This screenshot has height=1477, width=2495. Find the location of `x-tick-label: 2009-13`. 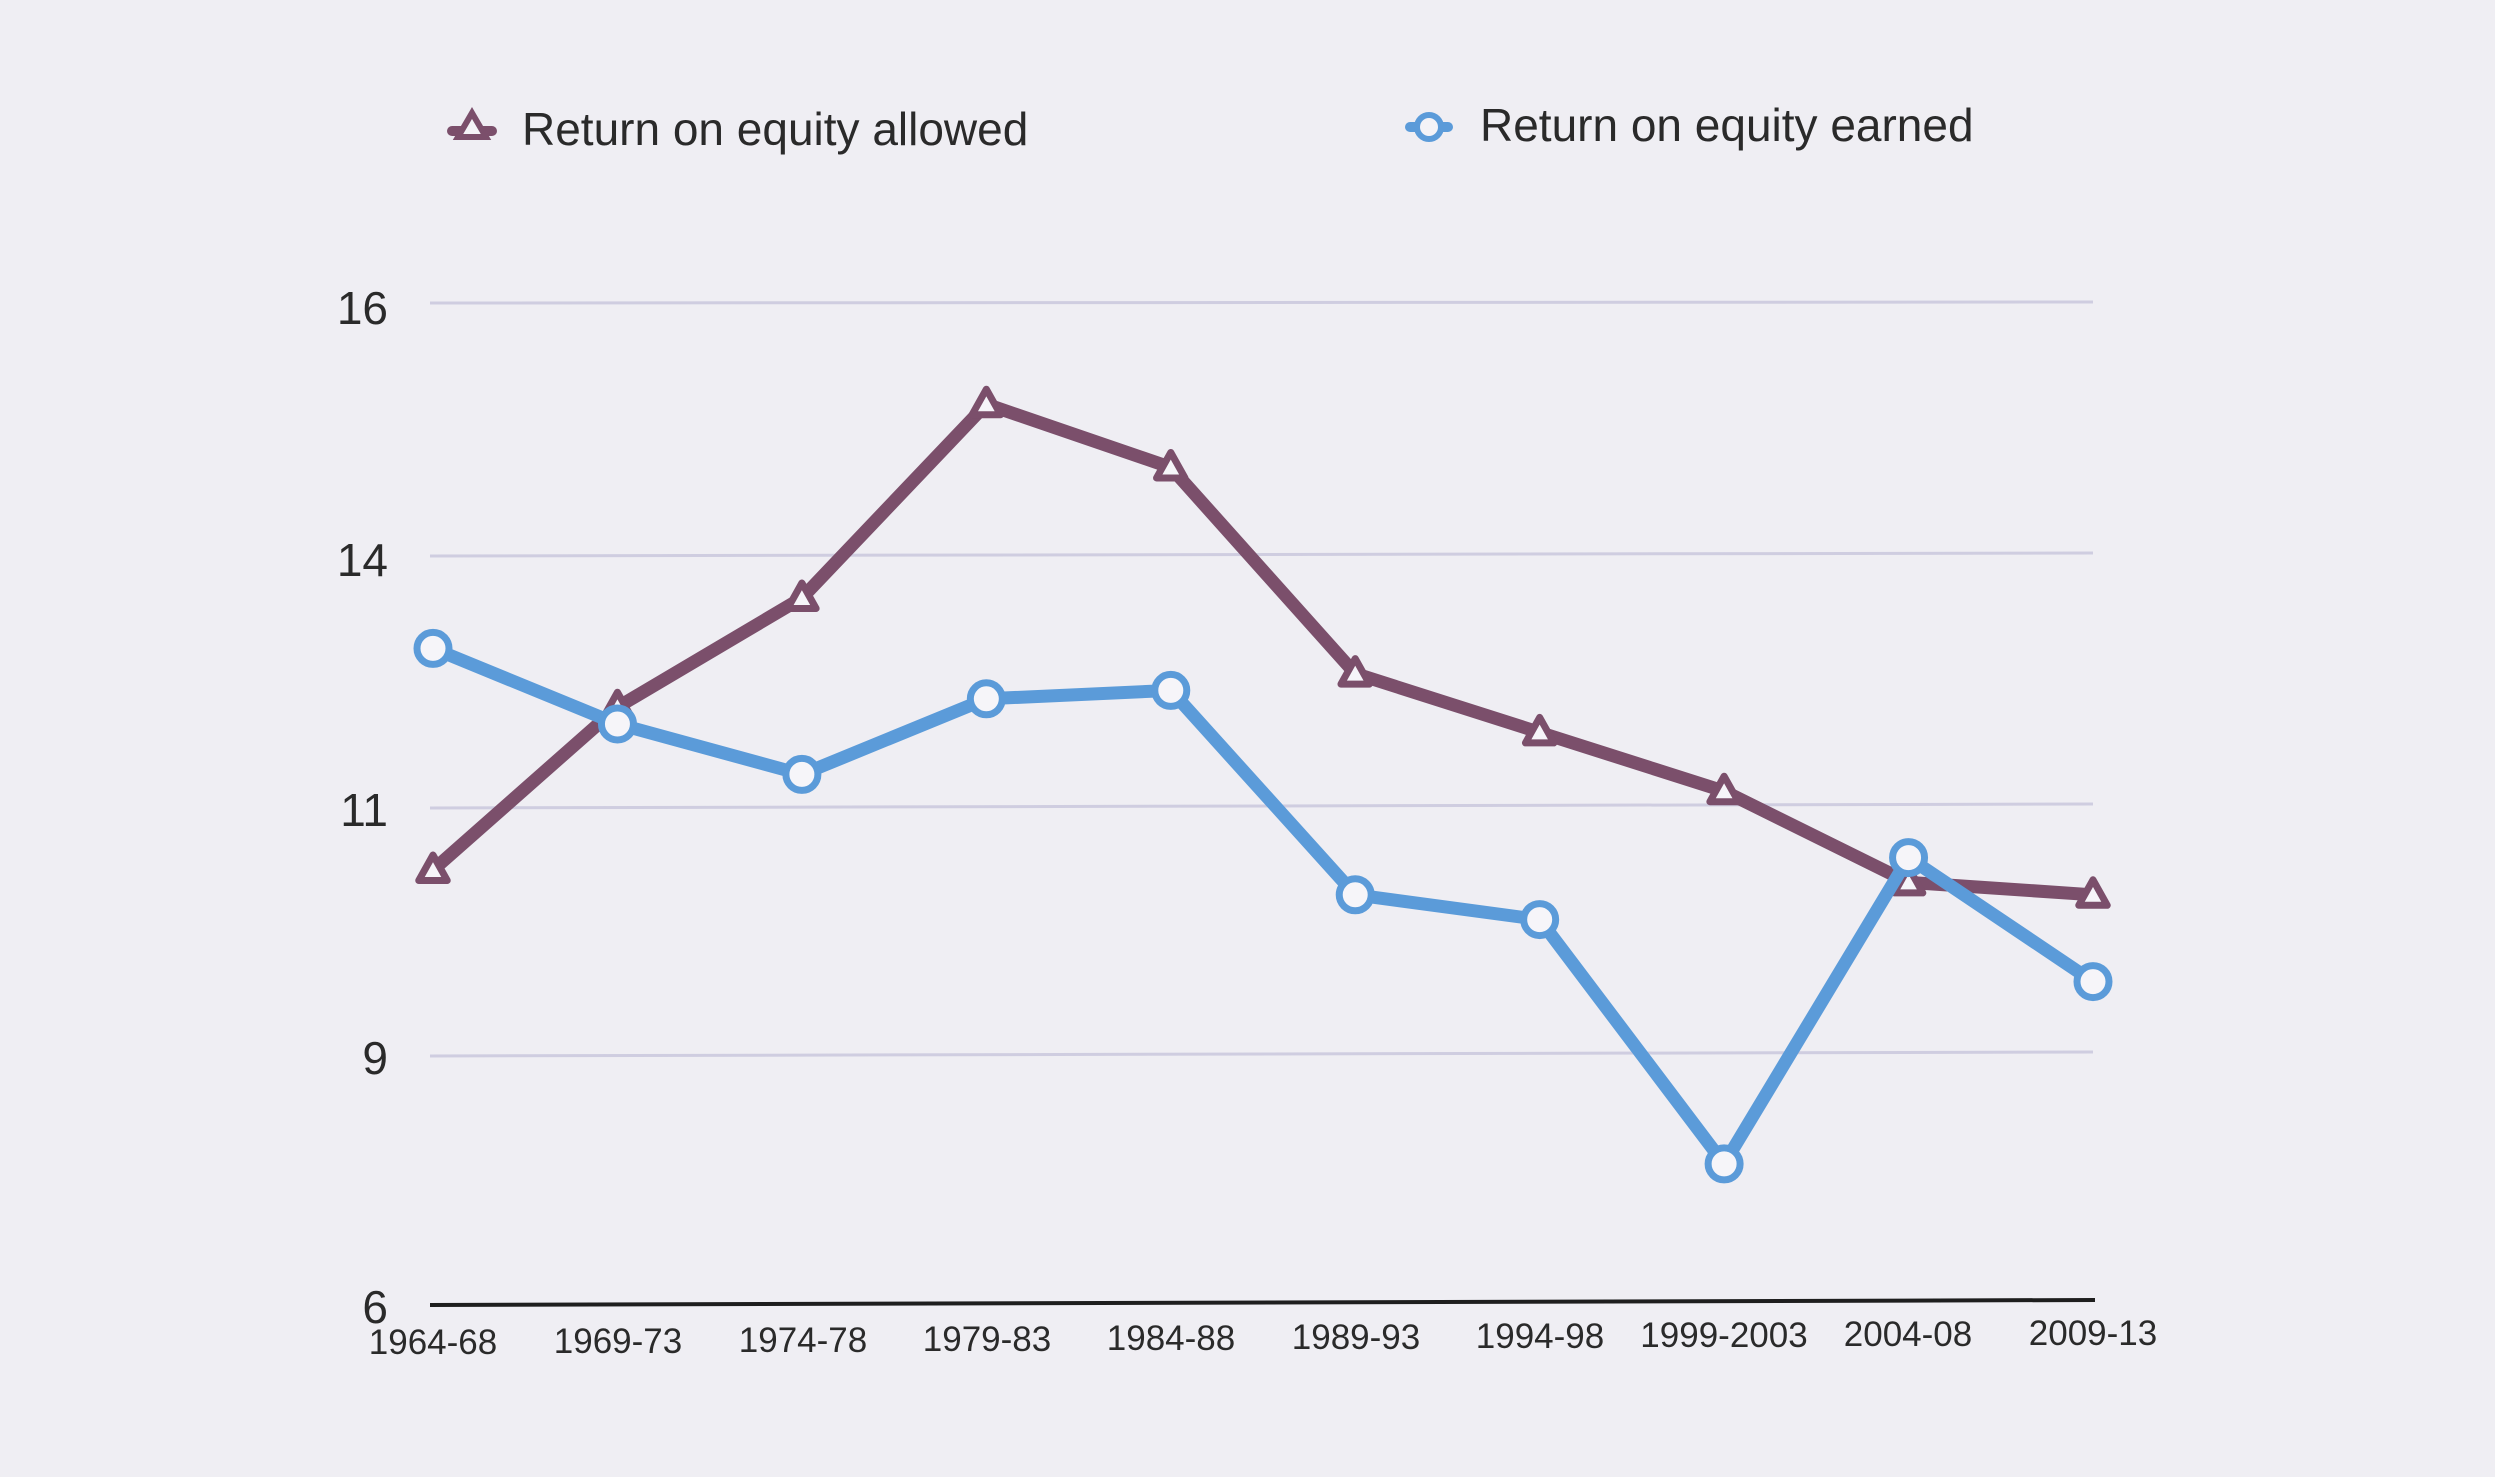

x-tick-label: 2009-13 is located at coordinates (2093, 1333).